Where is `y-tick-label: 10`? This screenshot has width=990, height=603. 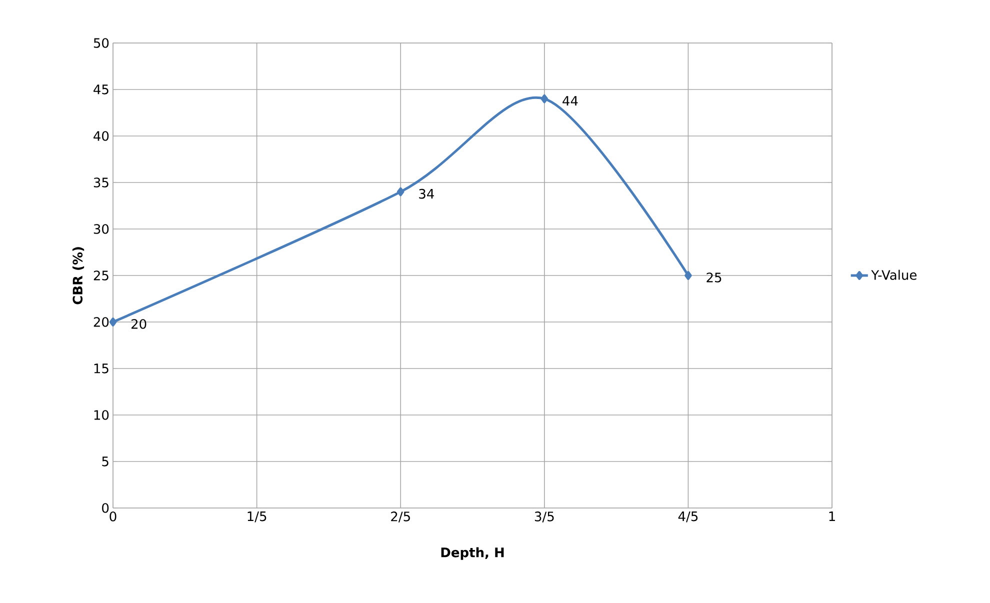
y-tick-label: 10 is located at coordinates (101, 415).